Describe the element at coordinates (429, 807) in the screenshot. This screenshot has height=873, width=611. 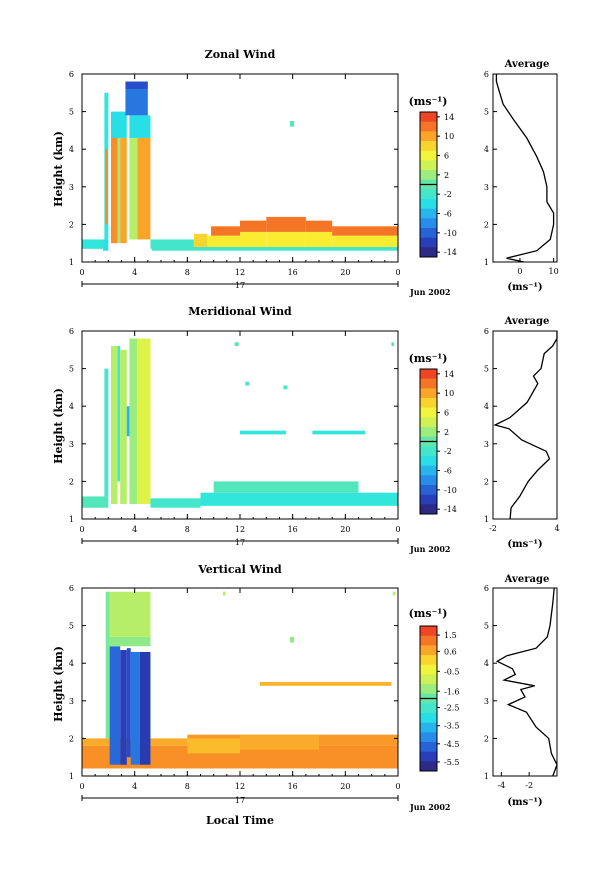
I see `vertical-wind-date: Jun 2002` at that location.